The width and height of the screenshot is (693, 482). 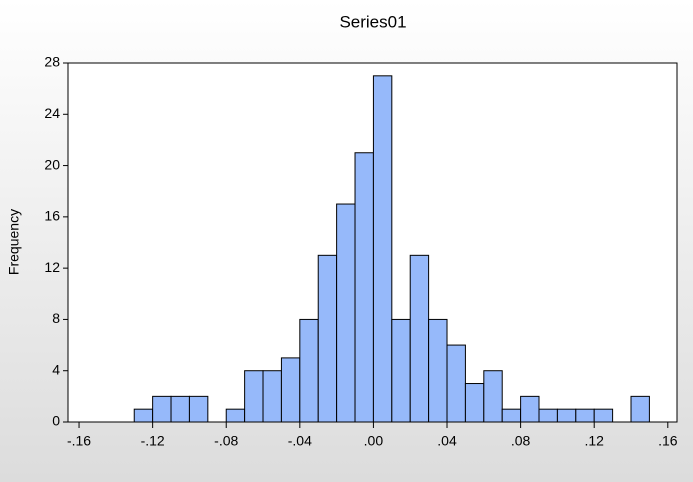 I want to click on x-tick-label: .12, so click(x=594, y=441).